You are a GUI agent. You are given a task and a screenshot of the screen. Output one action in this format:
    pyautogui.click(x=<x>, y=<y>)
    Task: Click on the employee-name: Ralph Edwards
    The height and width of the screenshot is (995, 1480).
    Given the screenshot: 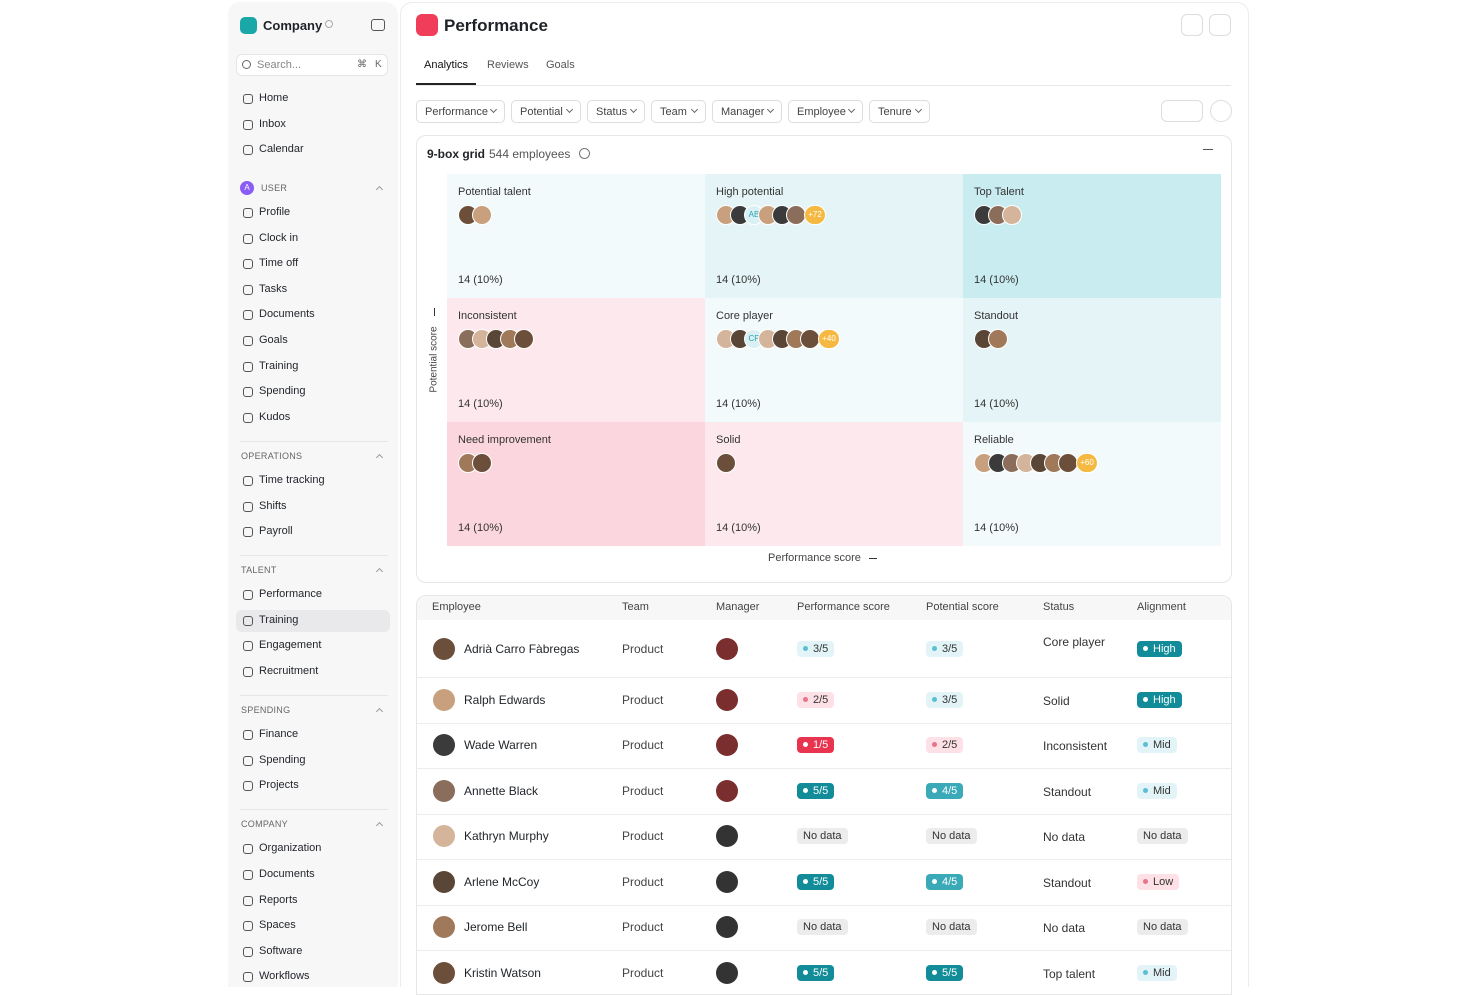 What is the action you would take?
    pyautogui.click(x=505, y=699)
    